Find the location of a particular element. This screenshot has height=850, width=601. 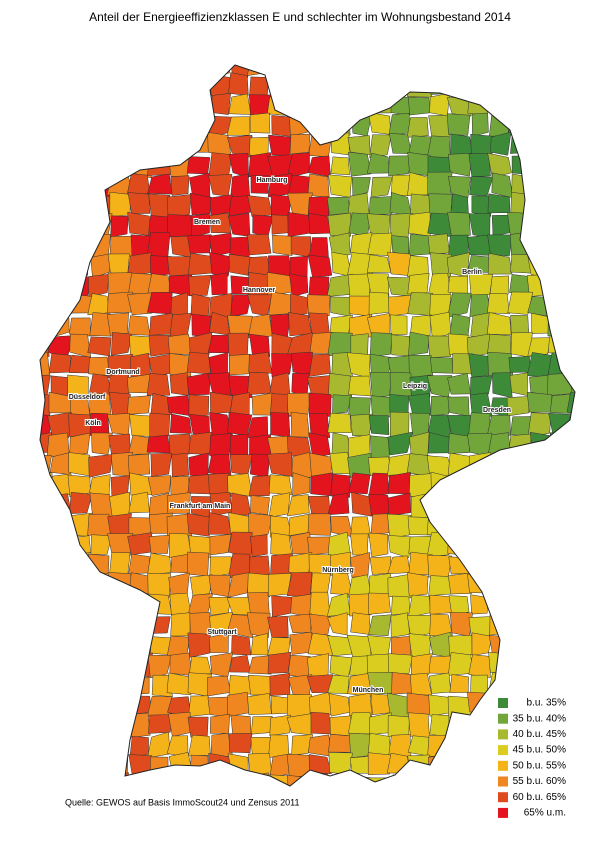

legend-label: 40 b.u. 45% is located at coordinates (539, 734).